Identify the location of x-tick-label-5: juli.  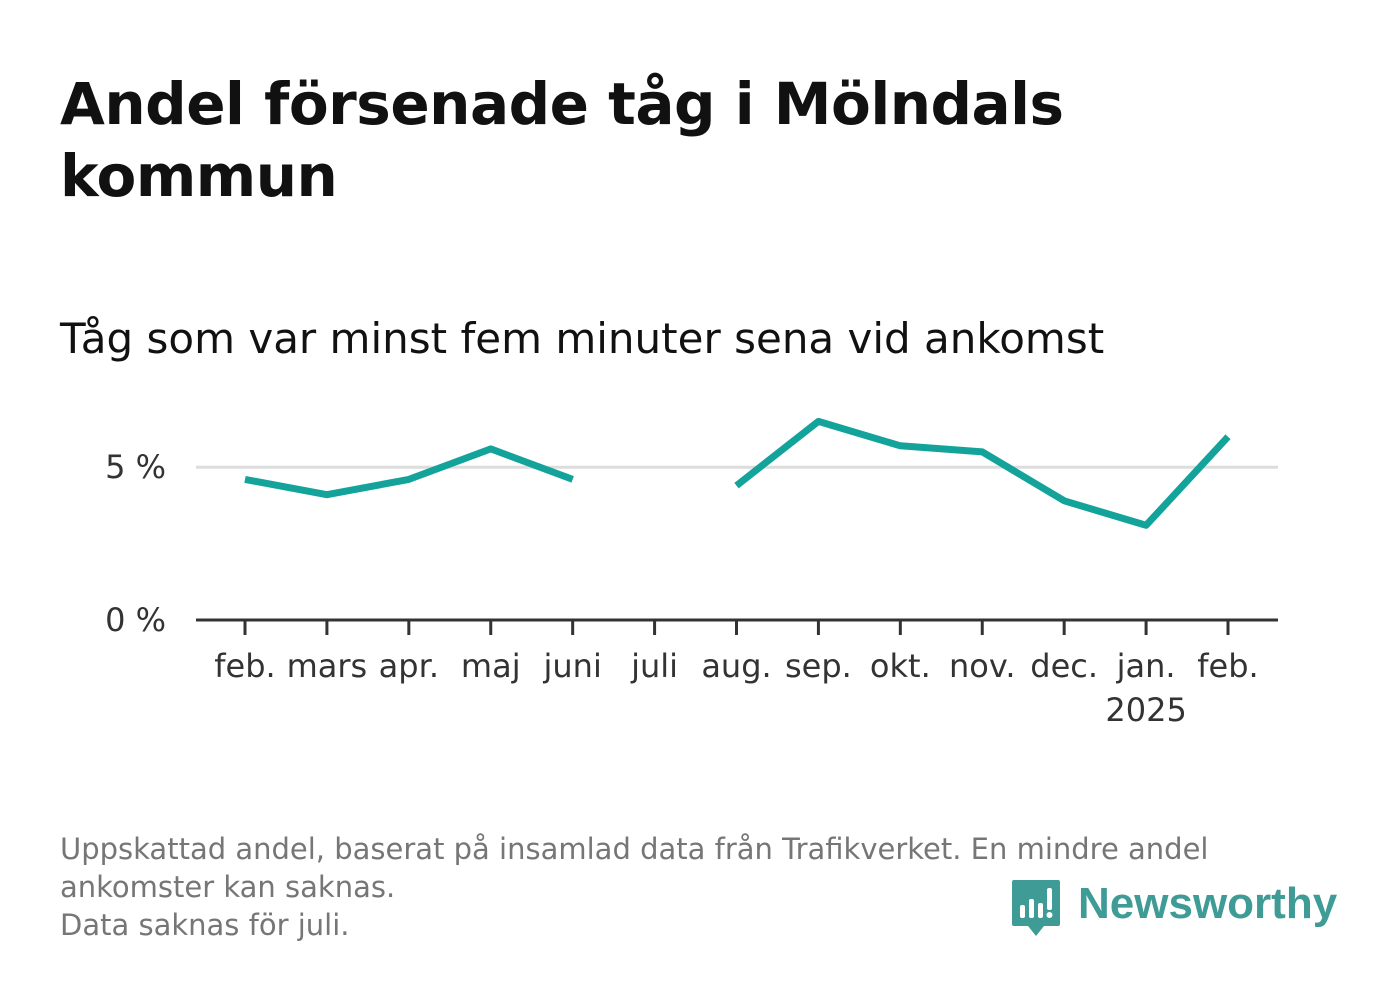
(654, 666).